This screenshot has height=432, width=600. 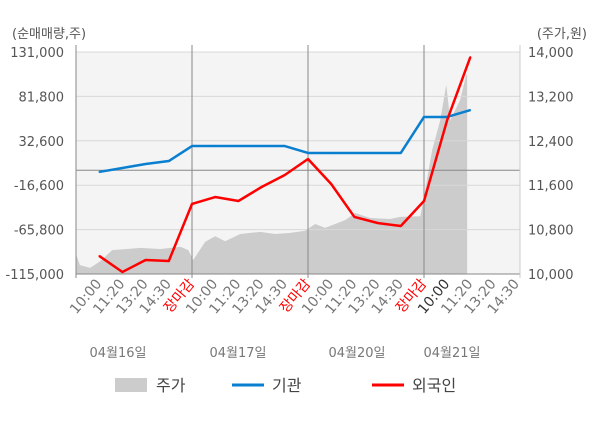 I want to click on legend-institution-label: 기관, so click(x=287, y=385).